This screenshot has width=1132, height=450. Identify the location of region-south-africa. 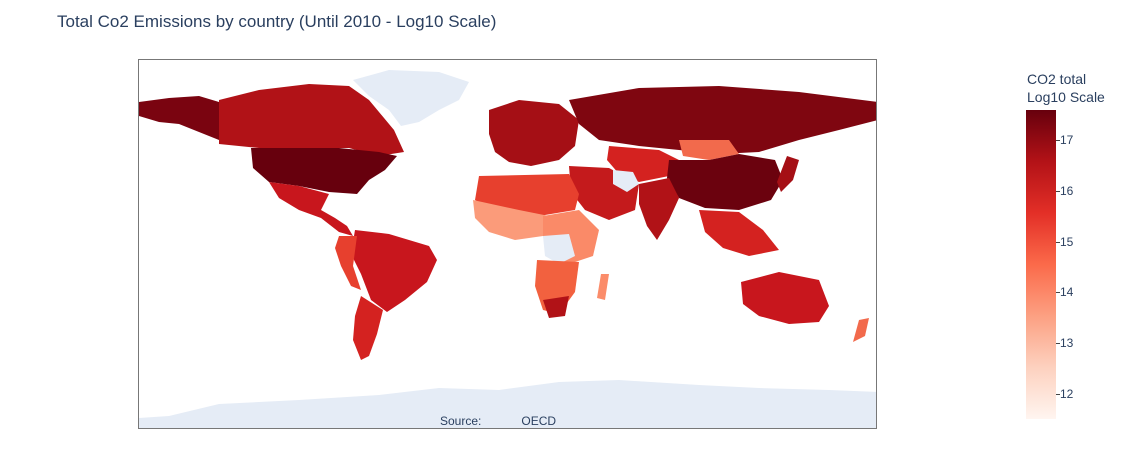
(556, 307).